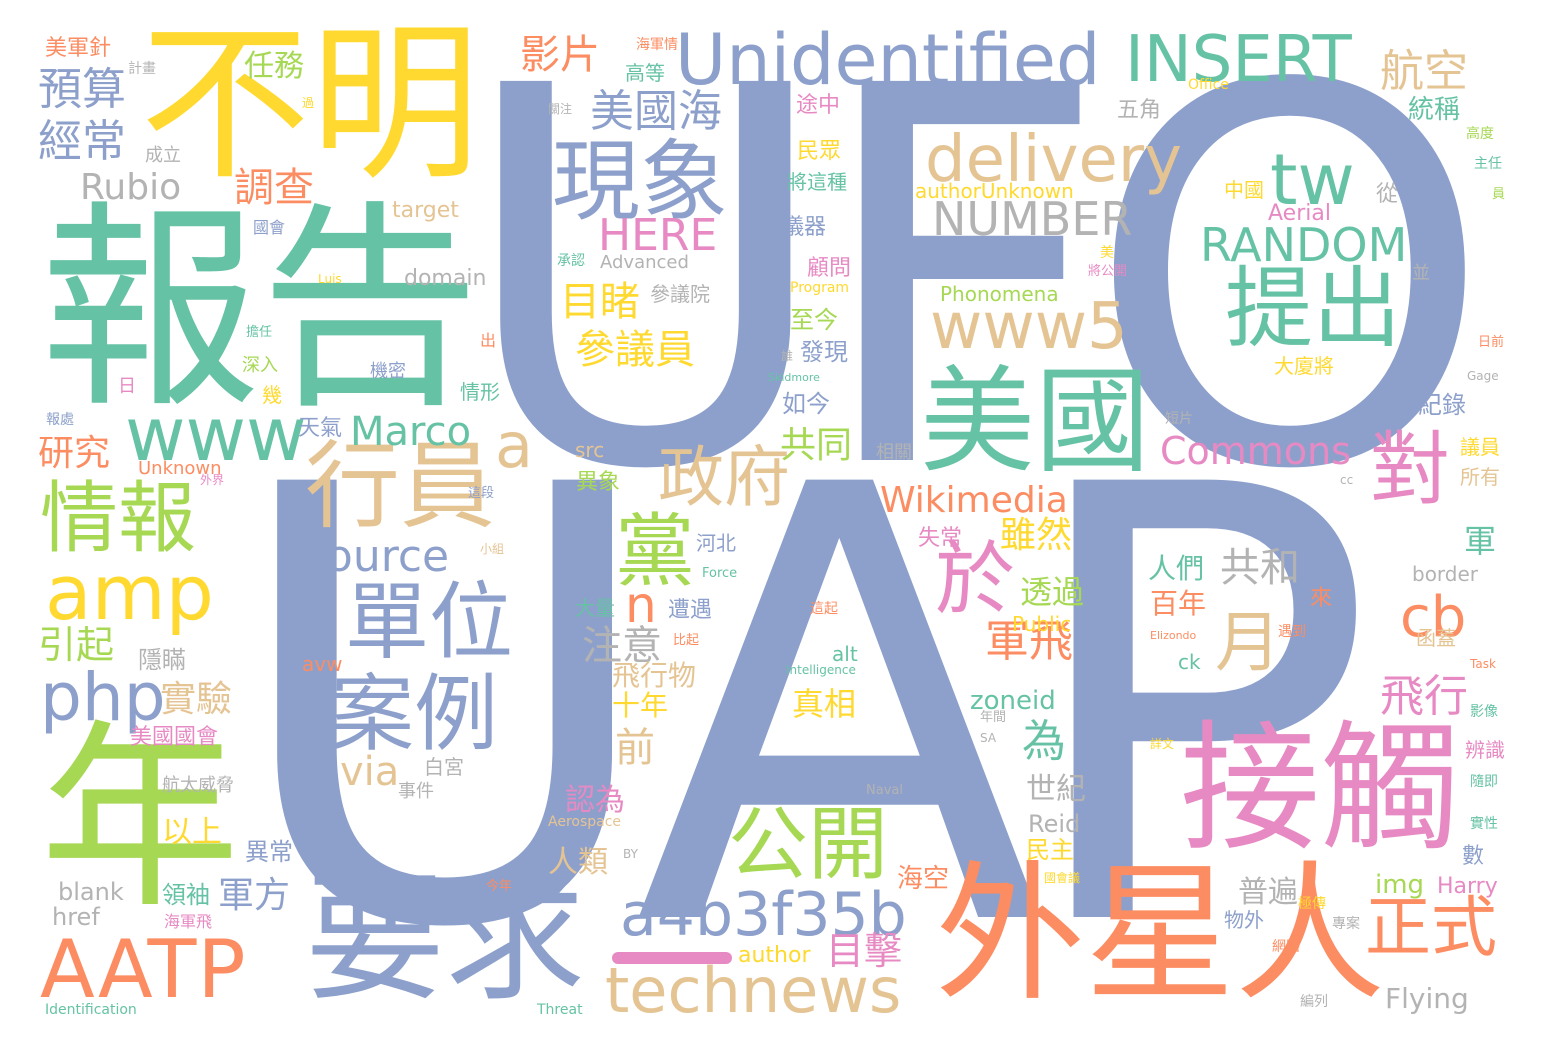  Describe the element at coordinates (808, 844) in the screenshot. I see `word-public: 公開` at that location.